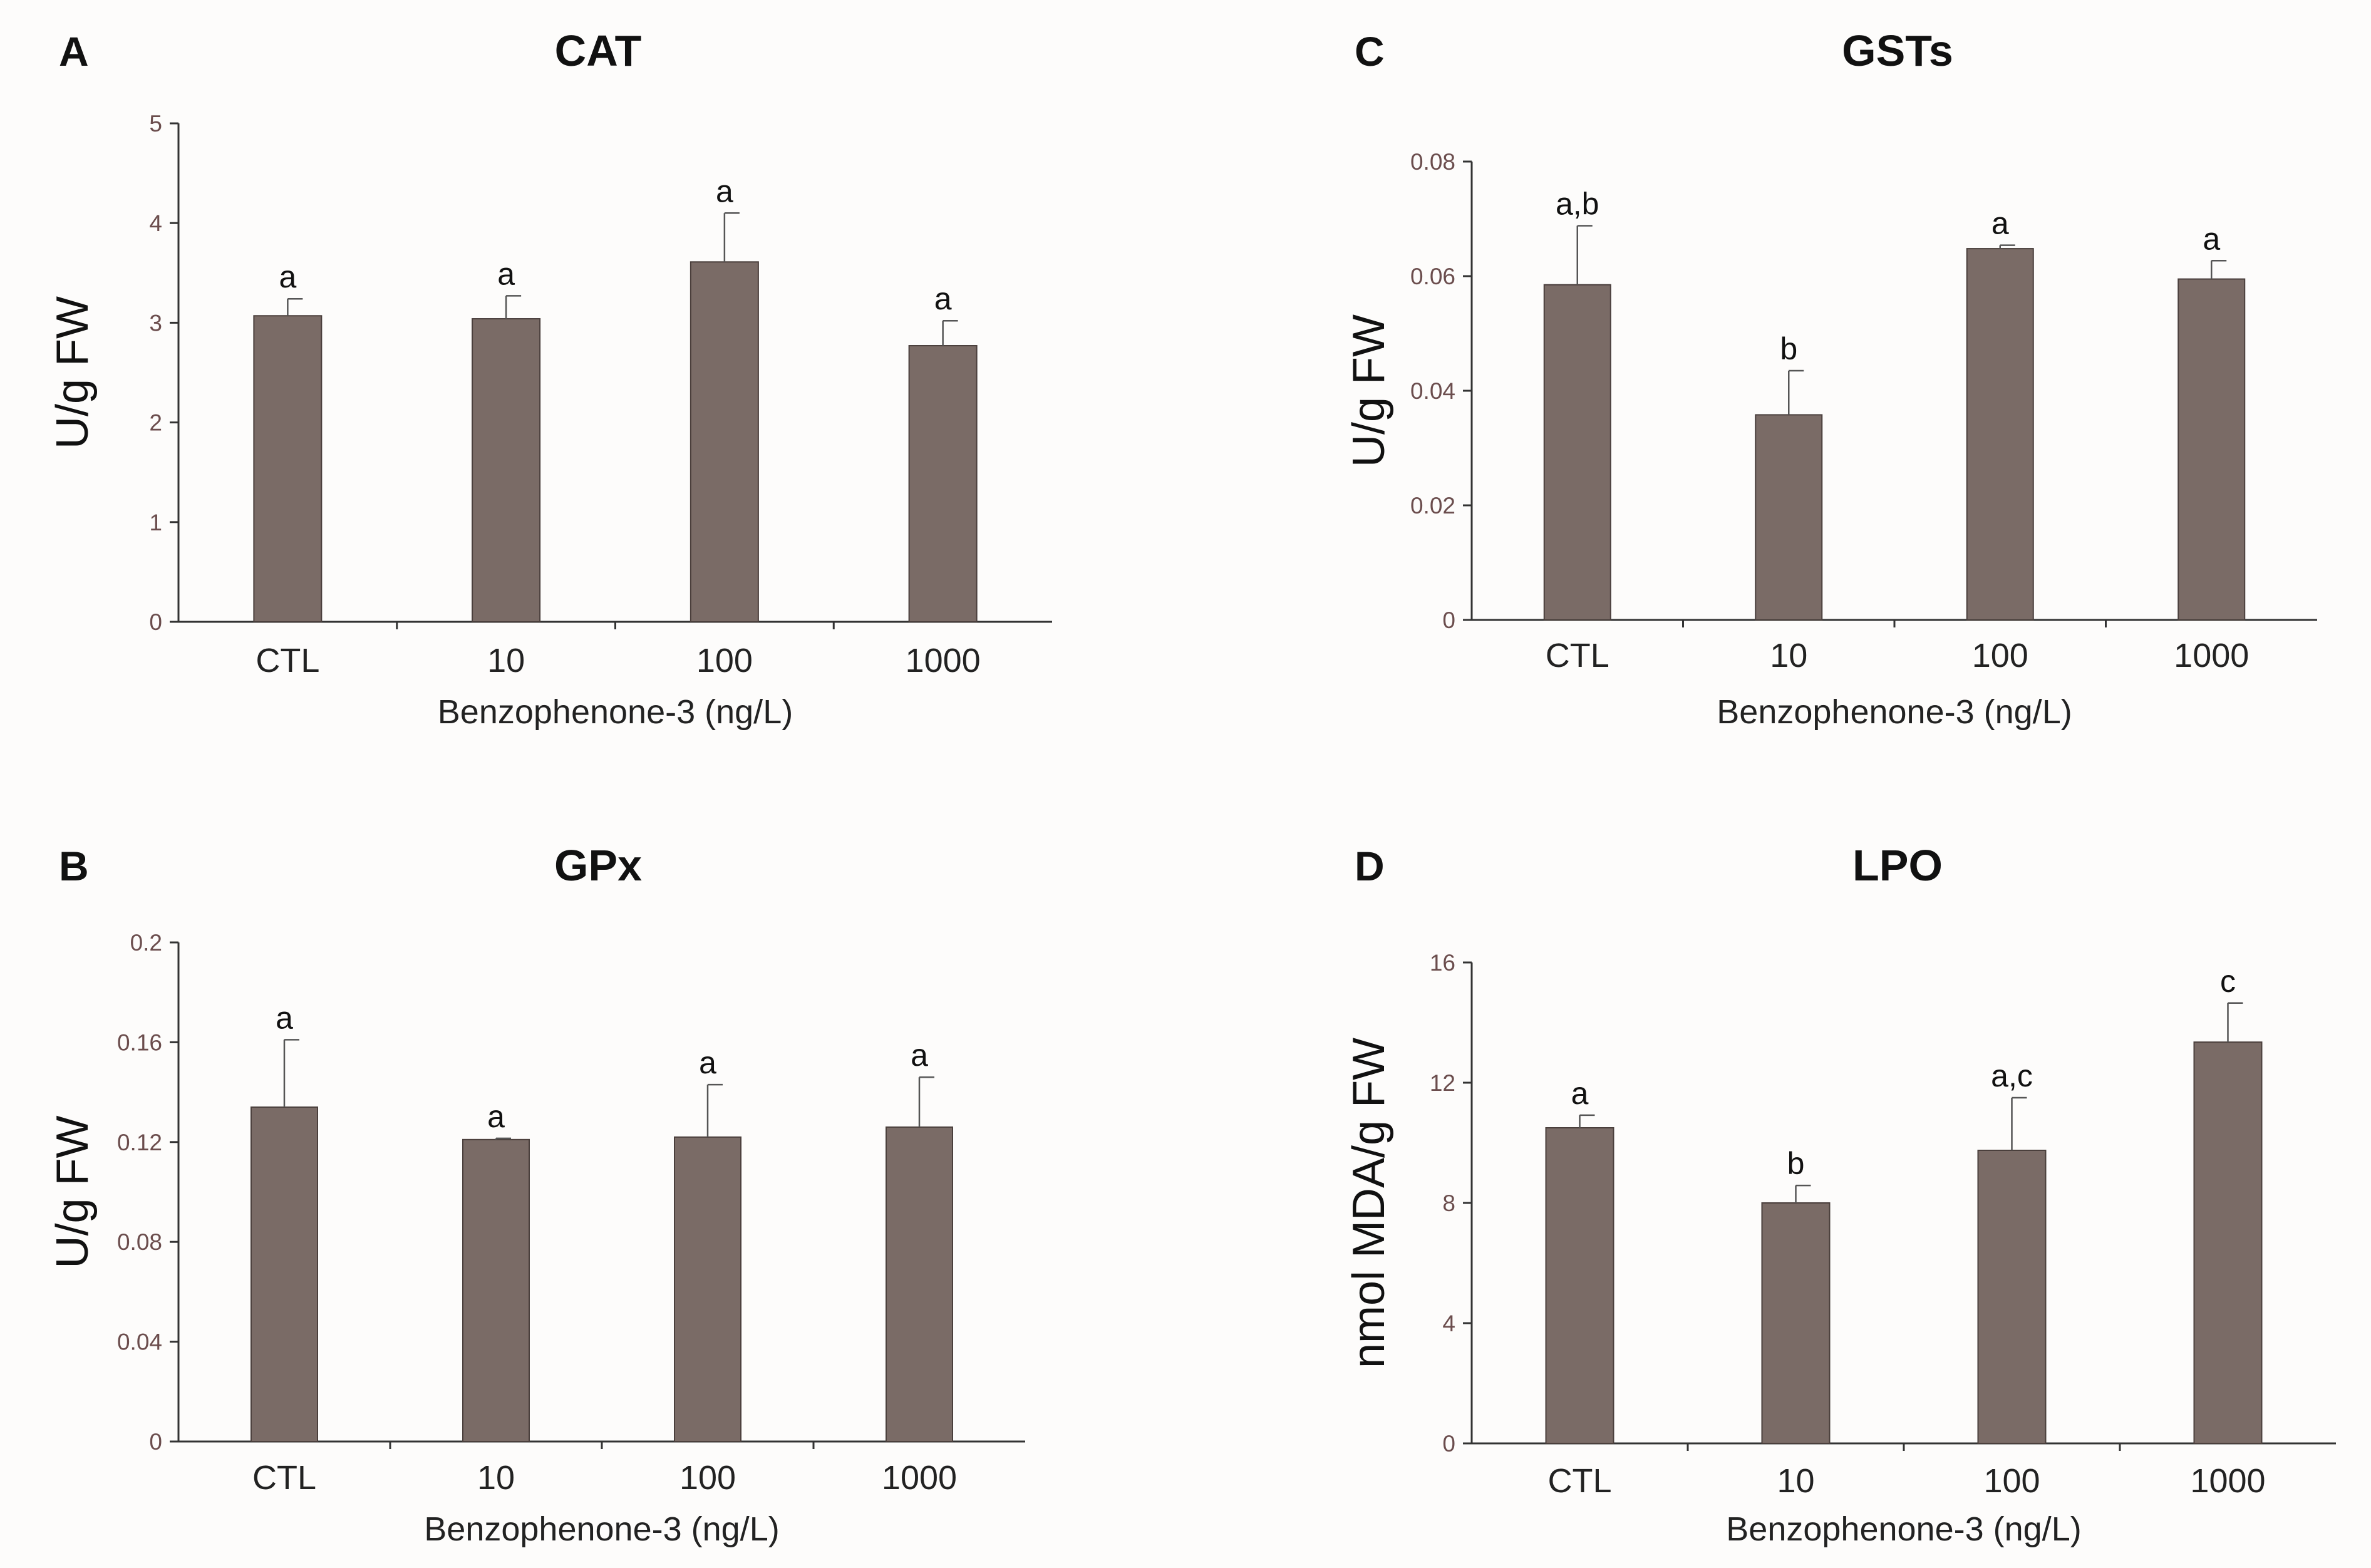  I want to click on y-axis-label: nmol MDA/g FW, so click(1369, 1203).